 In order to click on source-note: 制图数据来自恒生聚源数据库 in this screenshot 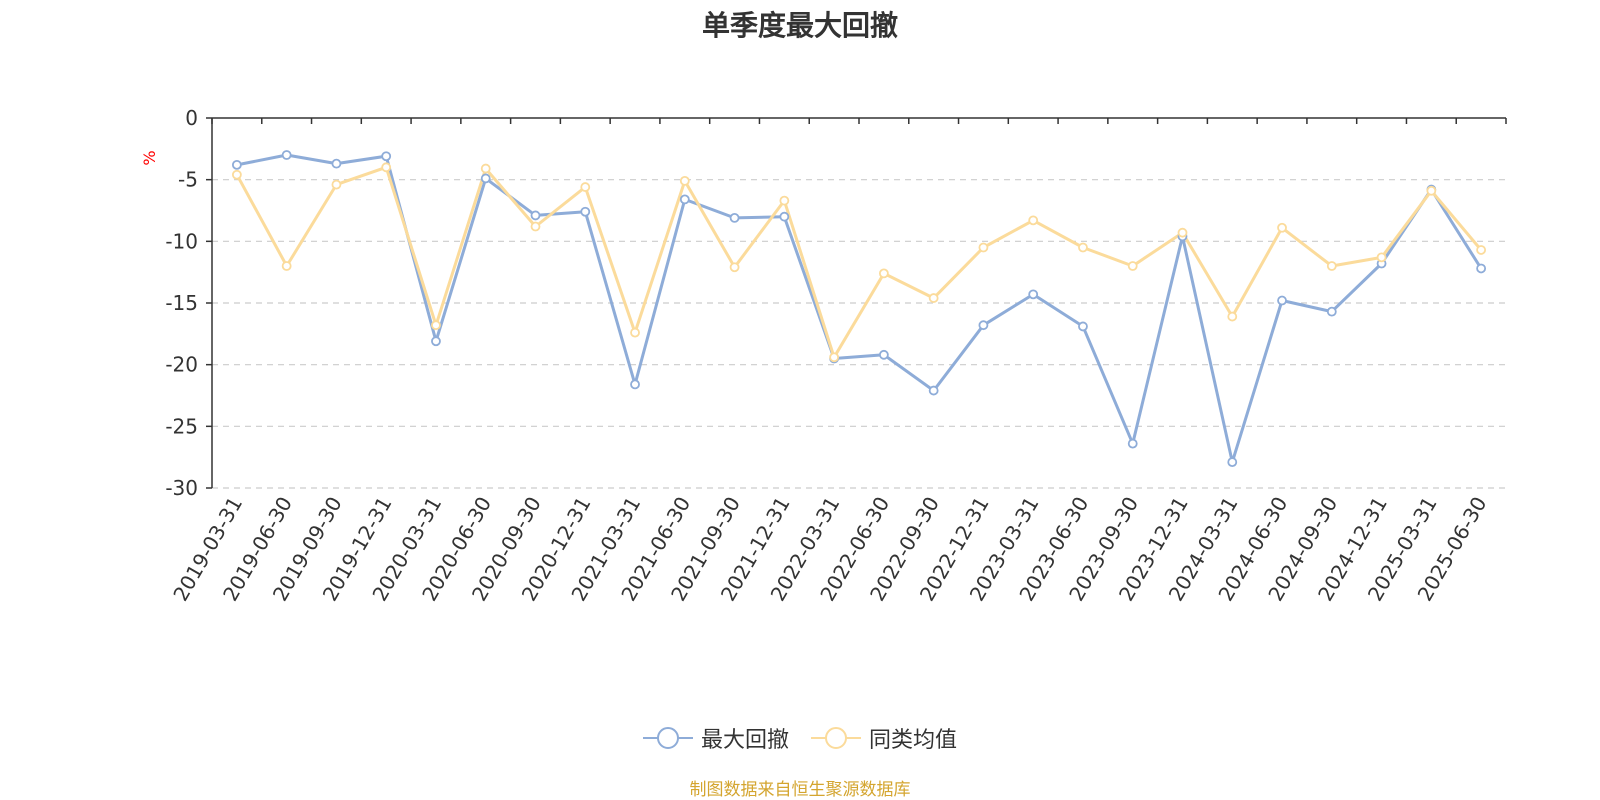, I will do `click(800, 790)`.